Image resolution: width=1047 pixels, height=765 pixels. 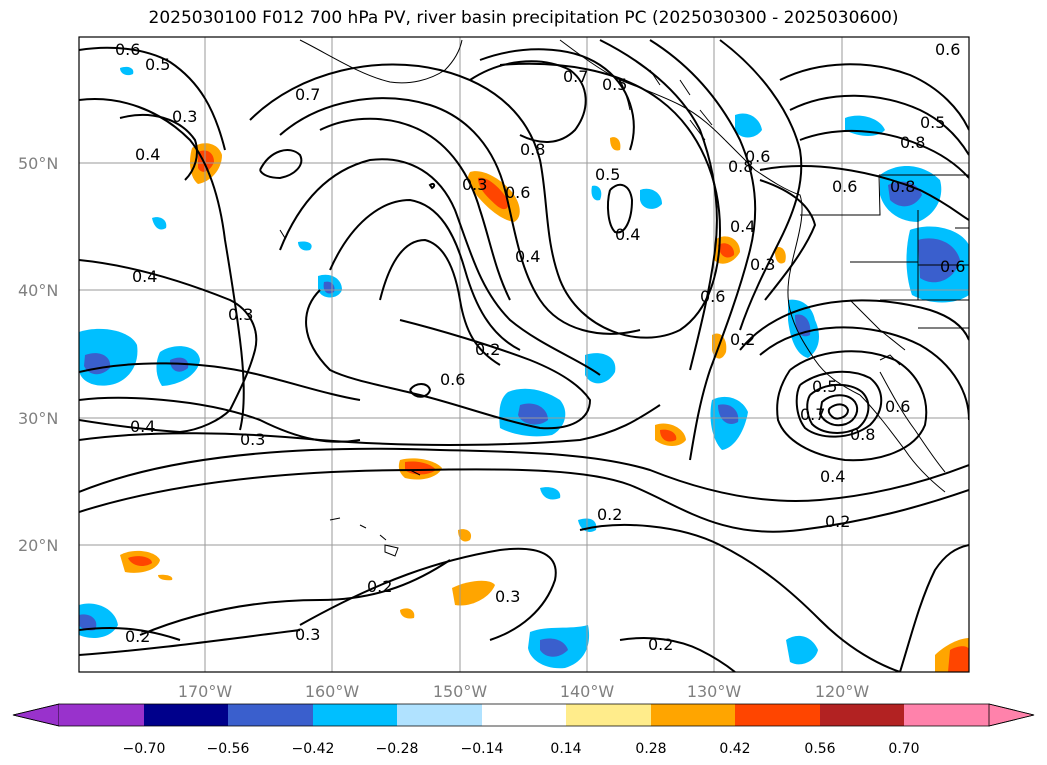 I want to click on longitude-labels: 170°W 160°W 150°W 140°W 130°W 120°W, so click(x=524, y=691).